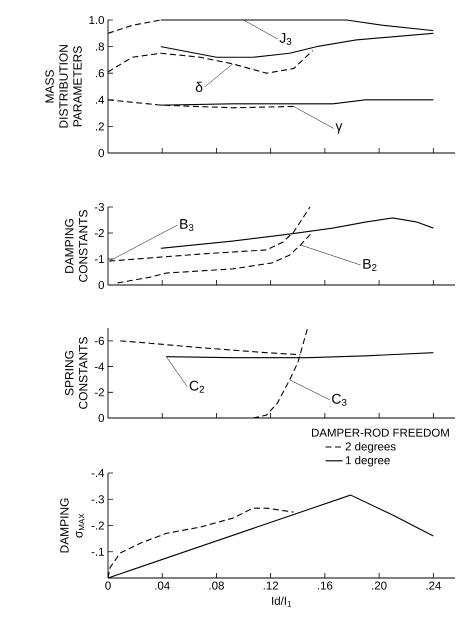 The image size is (461, 625). Describe the element at coordinates (63, 86) in the screenshot. I see `y-axis-title: MASS DISTRIBUTION PARAMETERS` at that location.